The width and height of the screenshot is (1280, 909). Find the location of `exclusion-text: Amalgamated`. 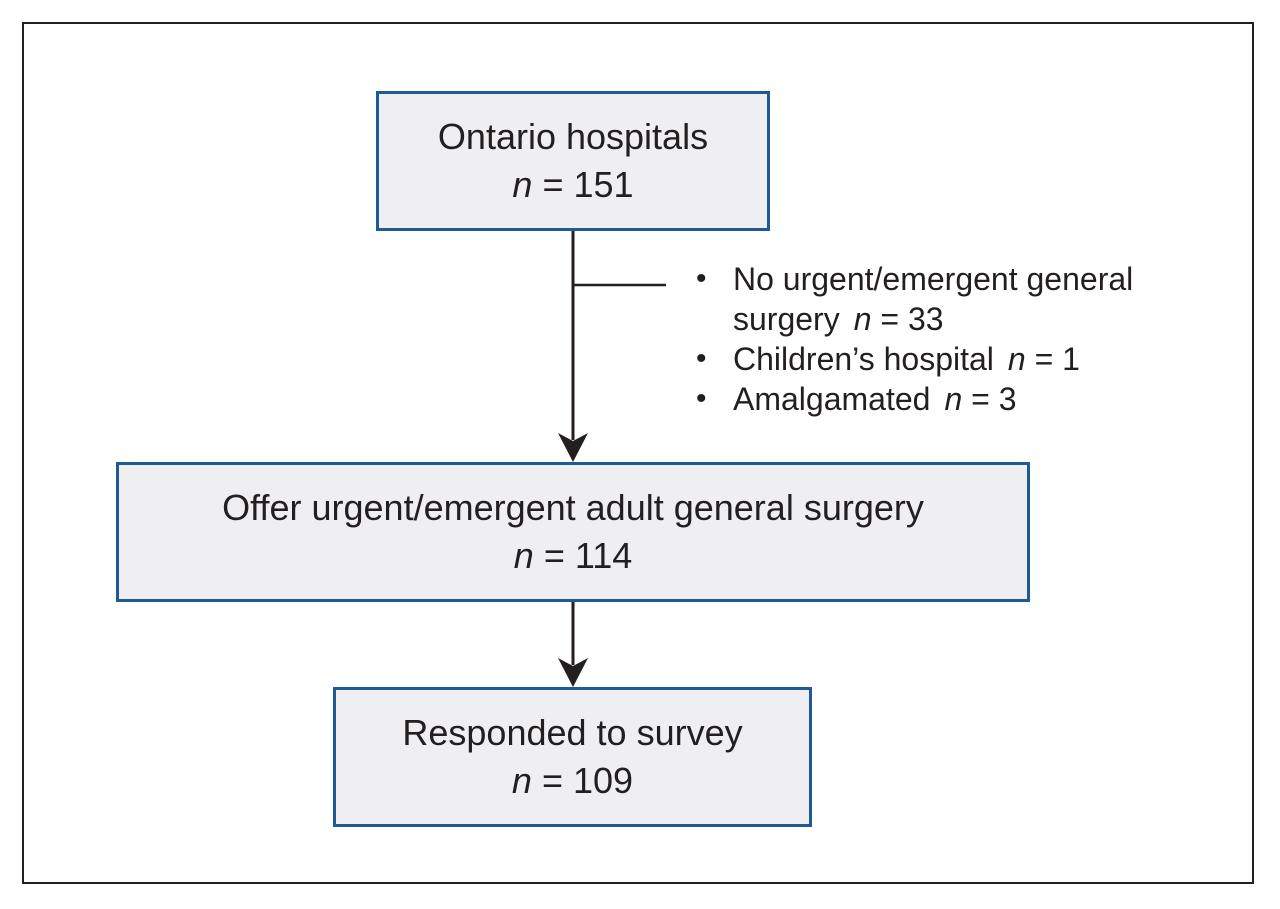

exclusion-text: Amalgamated is located at coordinates (832, 399).